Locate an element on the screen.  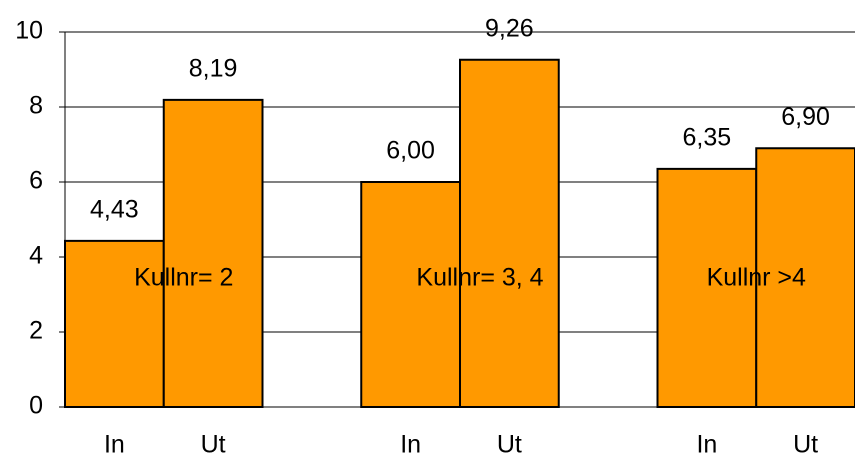
value-label: 6,35 is located at coordinates (707, 137).